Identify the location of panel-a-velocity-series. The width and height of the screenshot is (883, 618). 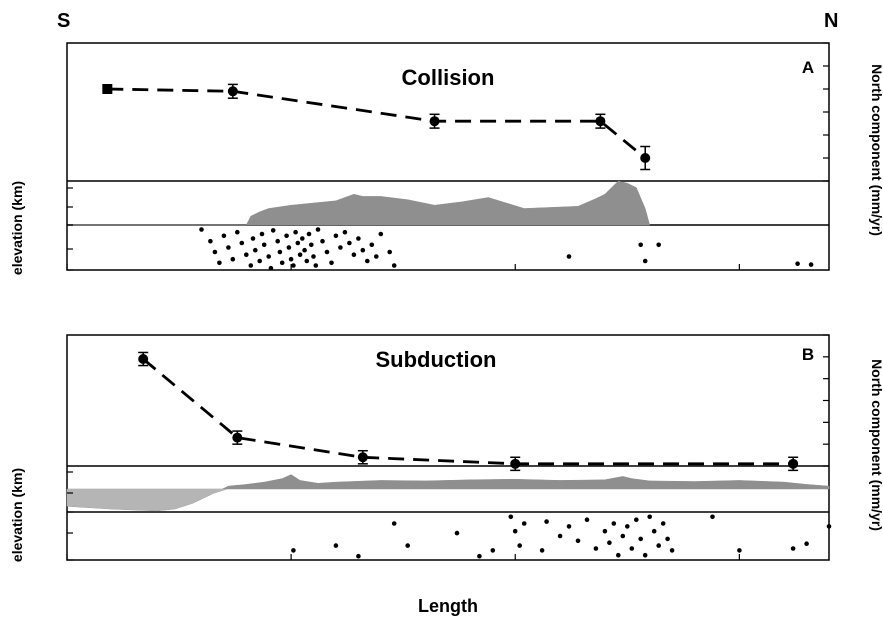
(376, 127).